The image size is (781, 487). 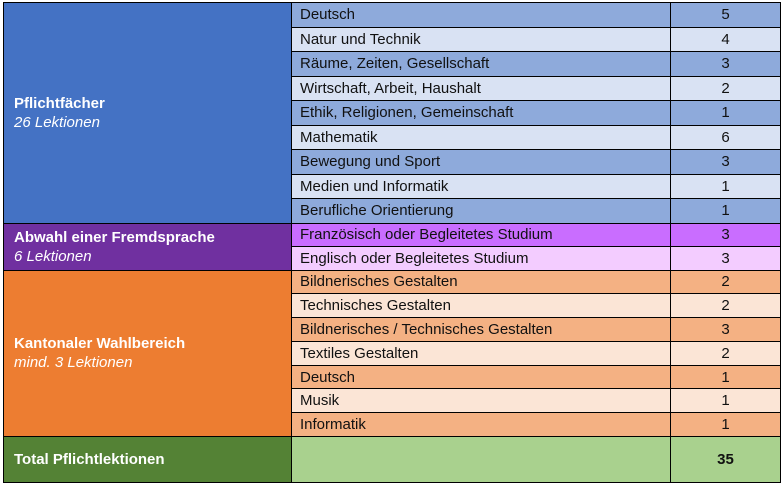 I want to click on group-title: Abwahl einer Fremdsprache, so click(x=114, y=237).